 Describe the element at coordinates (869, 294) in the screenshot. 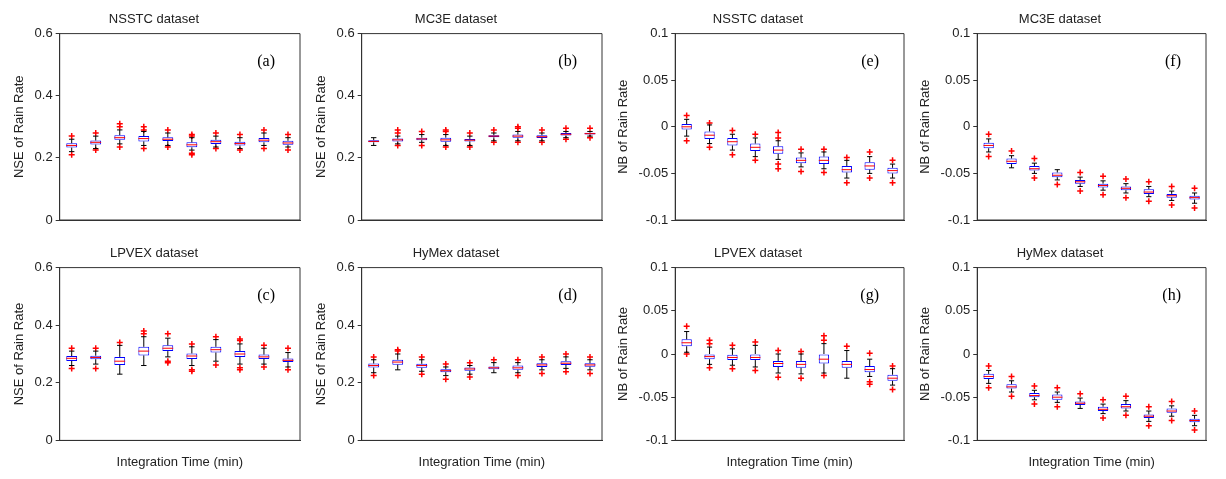

I see `annotation: (g)` at that location.